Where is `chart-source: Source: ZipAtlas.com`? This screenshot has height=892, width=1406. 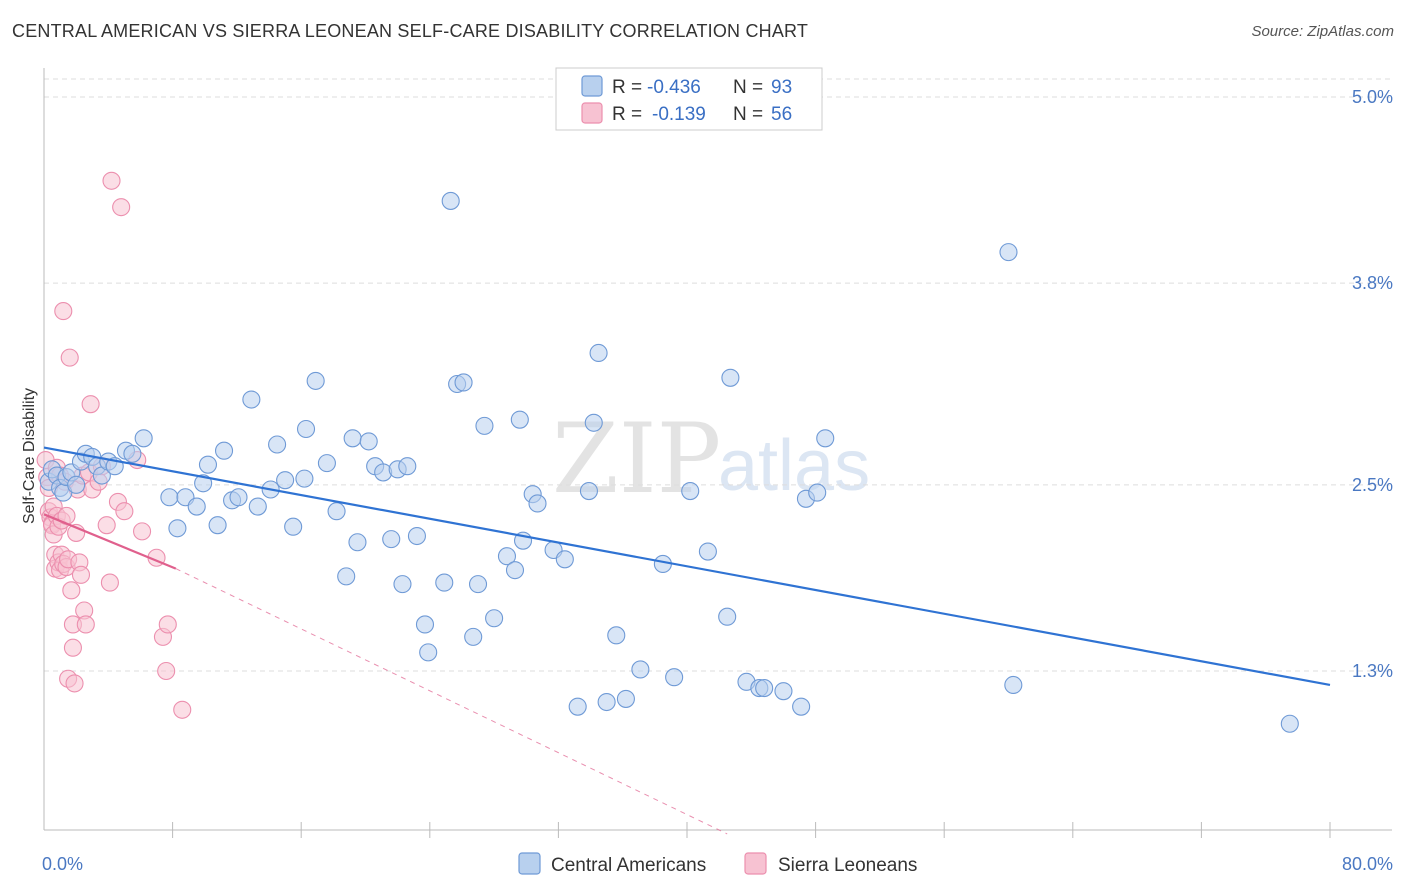 chart-source: Source: ZipAtlas.com is located at coordinates (1322, 31).